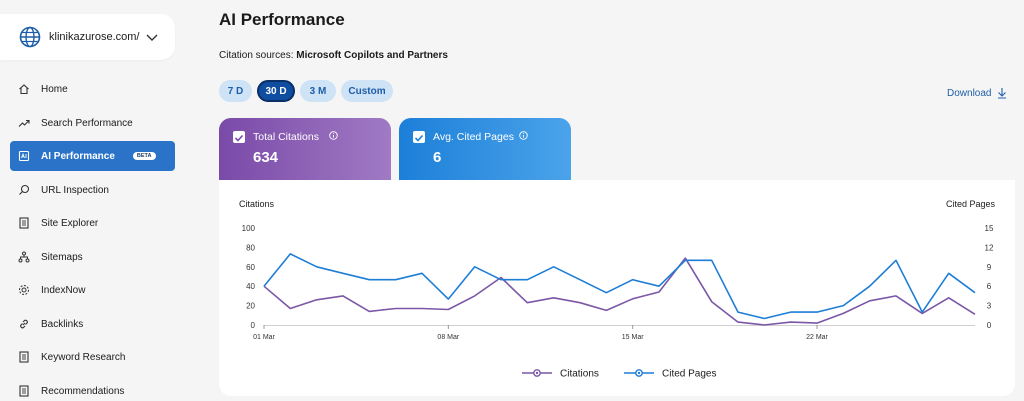 This screenshot has height=401, width=1024. Describe the element at coordinates (318, 91) in the screenshot. I see `period-3m-button: 3 M` at that location.